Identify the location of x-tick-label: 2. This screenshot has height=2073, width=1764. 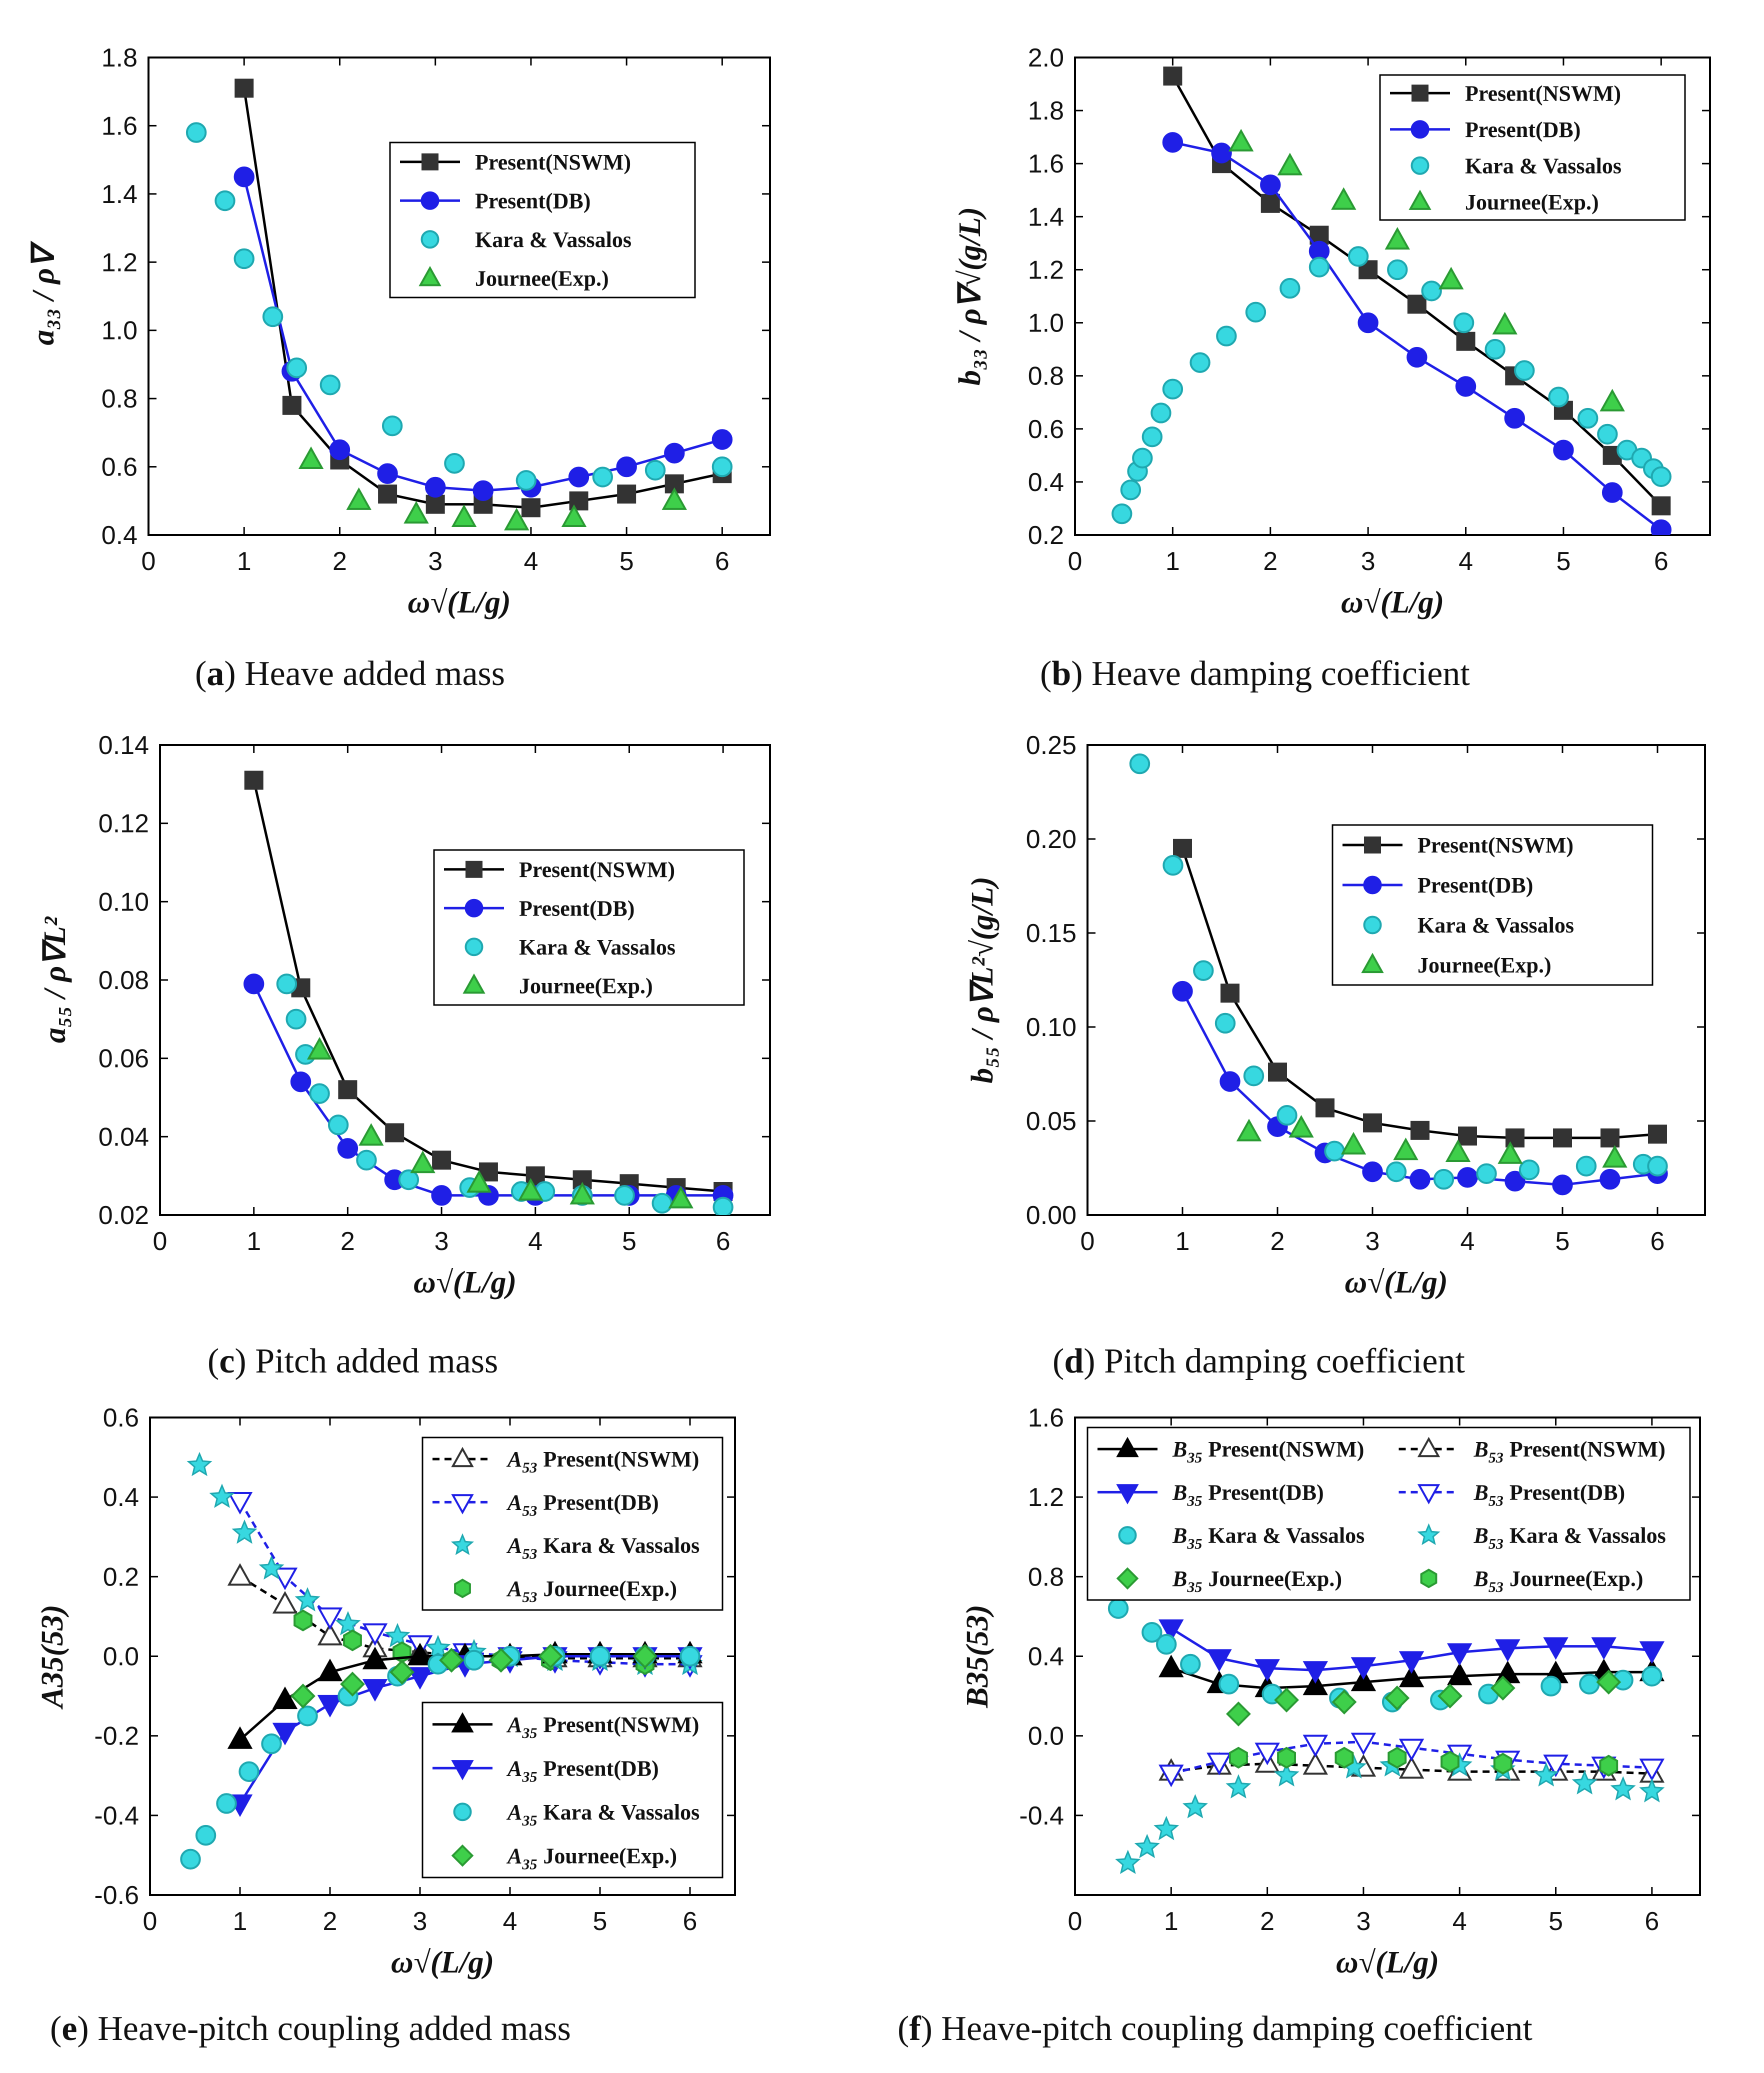
(339, 561).